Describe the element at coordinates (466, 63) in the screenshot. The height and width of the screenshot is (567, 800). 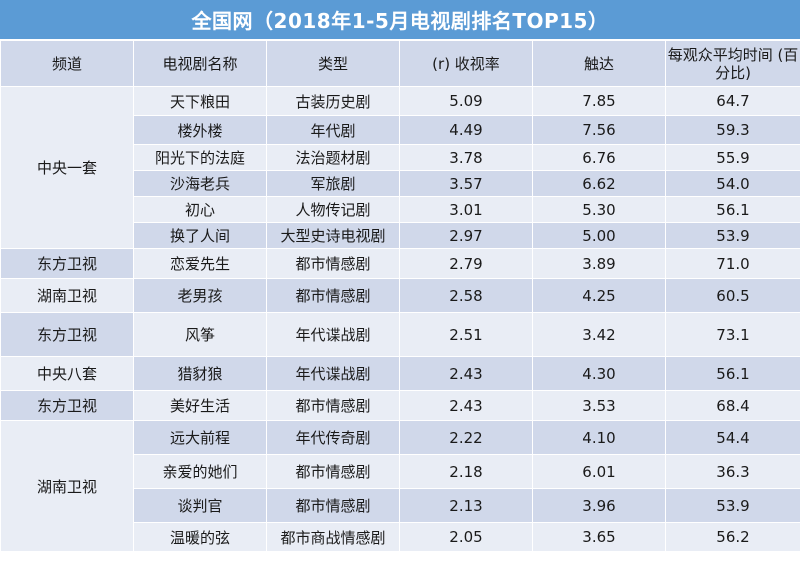
I see `header-rating: (r) 收视率` at that location.